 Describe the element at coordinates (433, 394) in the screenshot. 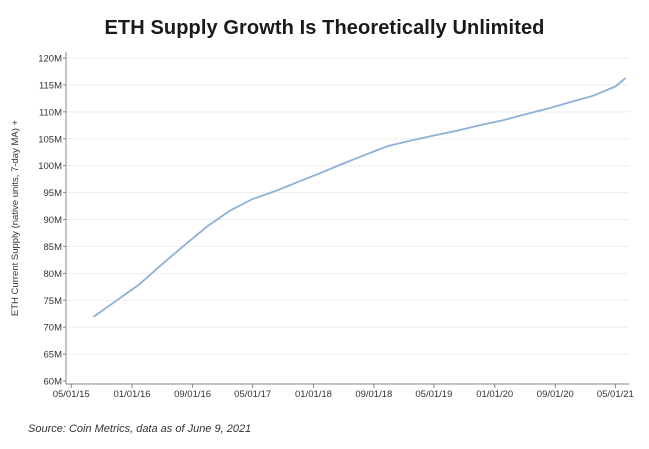

I see `x-tick-label: 05/01/19` at that location.